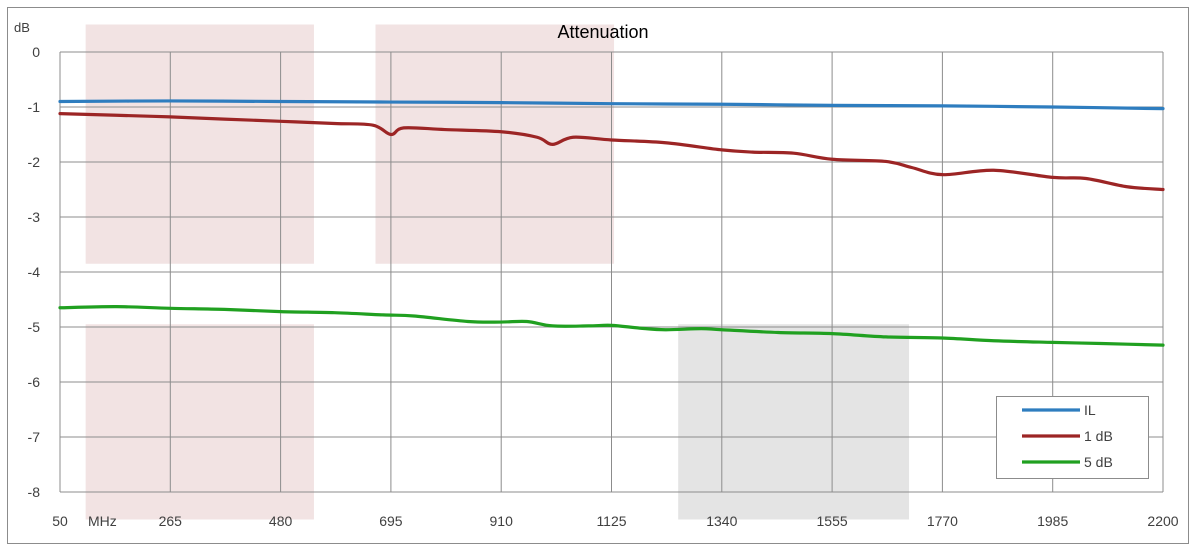  I want to click on series-line-5-db, so click(611, 326).